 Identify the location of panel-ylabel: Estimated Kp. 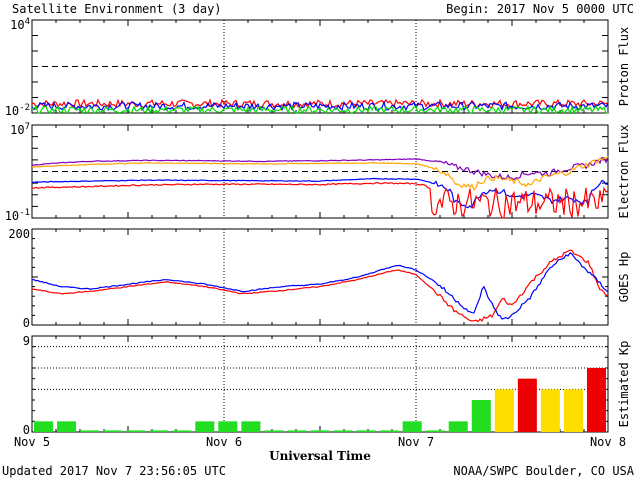
(624, 384).